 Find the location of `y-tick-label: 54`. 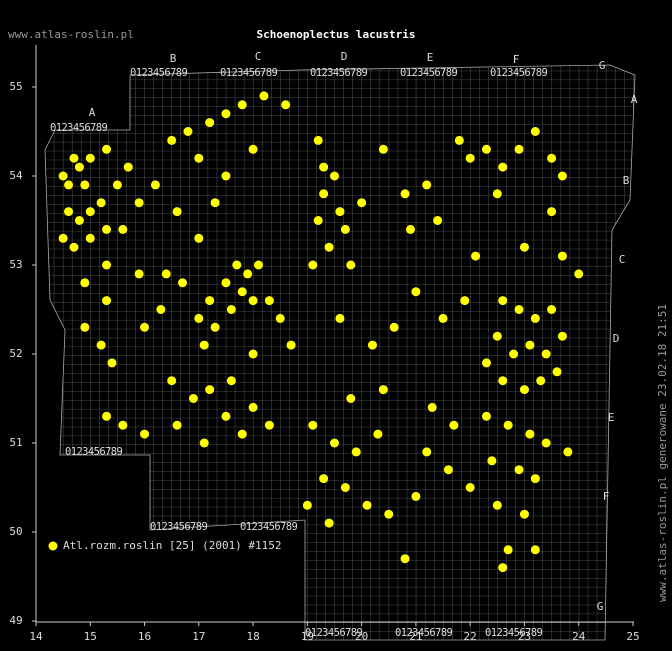

y-tick-label: 54 is located at coordinates (16, 175).